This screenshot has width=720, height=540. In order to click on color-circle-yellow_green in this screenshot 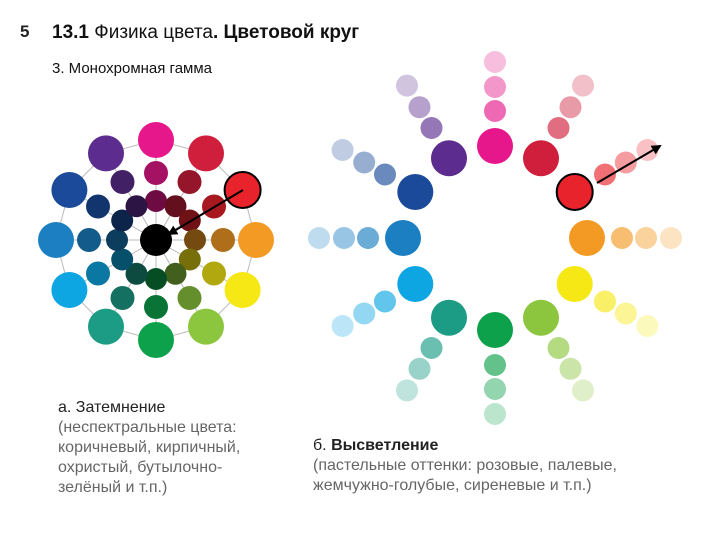, I will do `click(206, 326)`.